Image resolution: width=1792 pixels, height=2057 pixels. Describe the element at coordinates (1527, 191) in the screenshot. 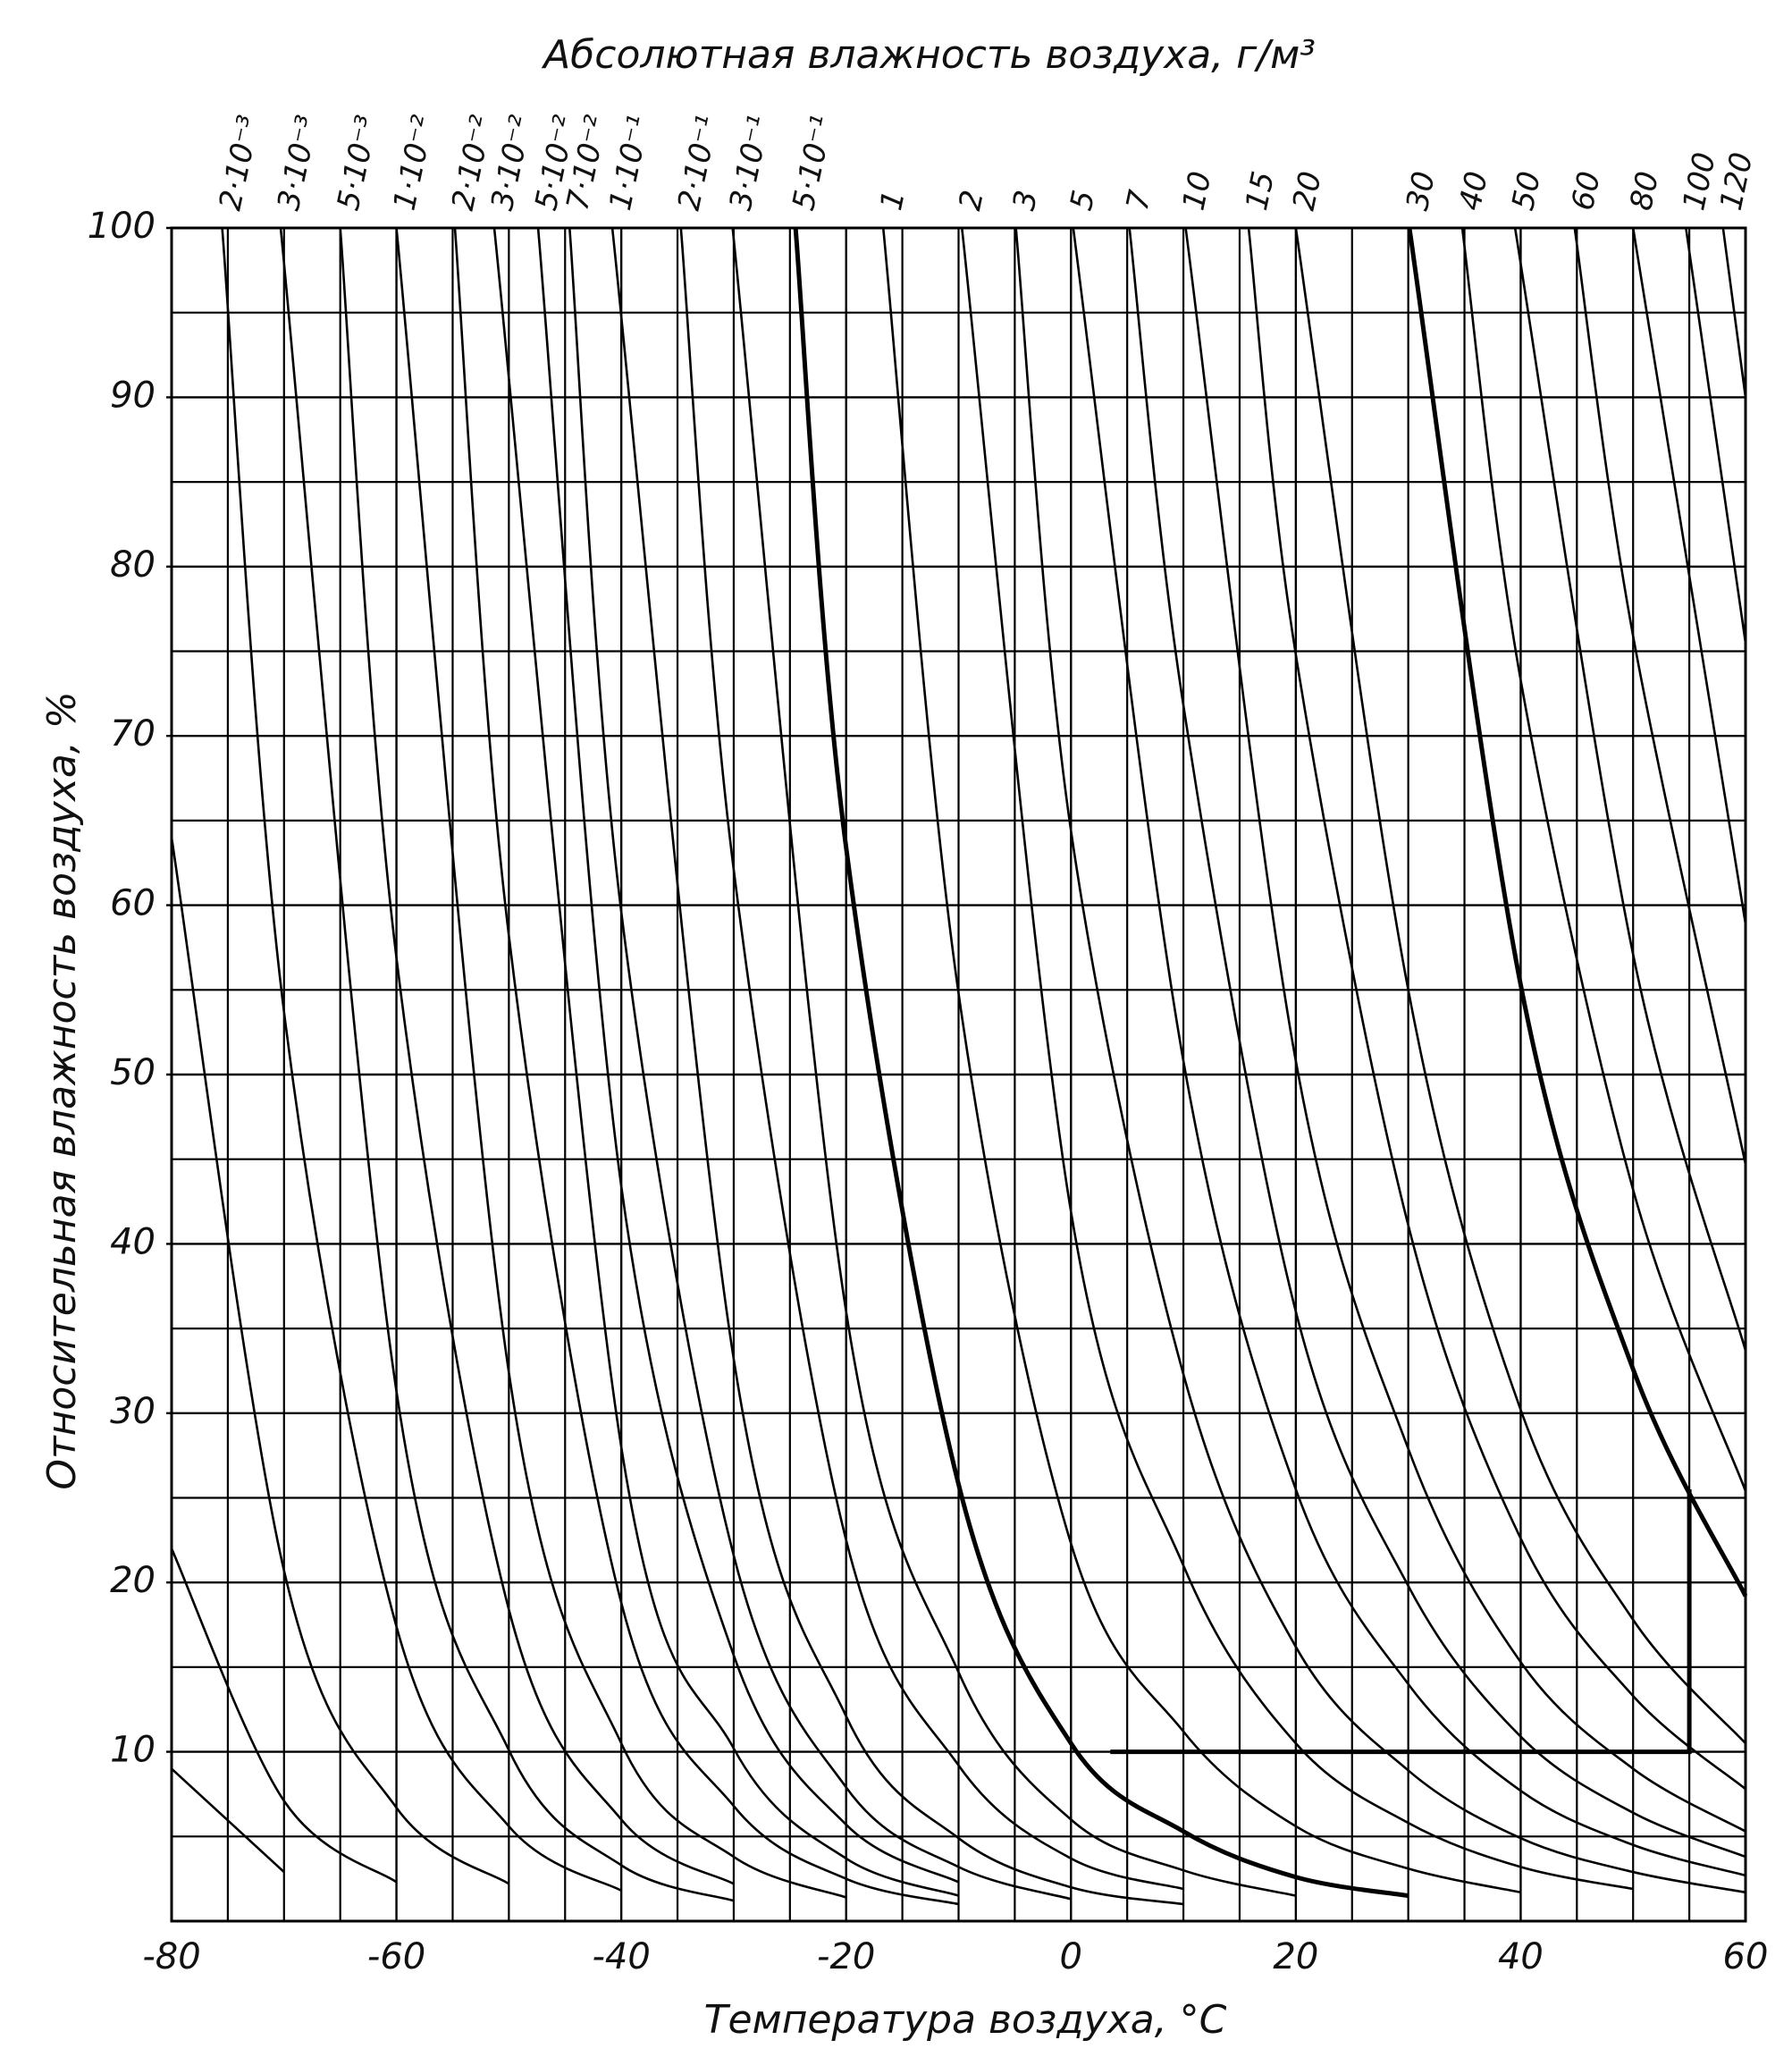

I see `curve-label: 50` at that location.